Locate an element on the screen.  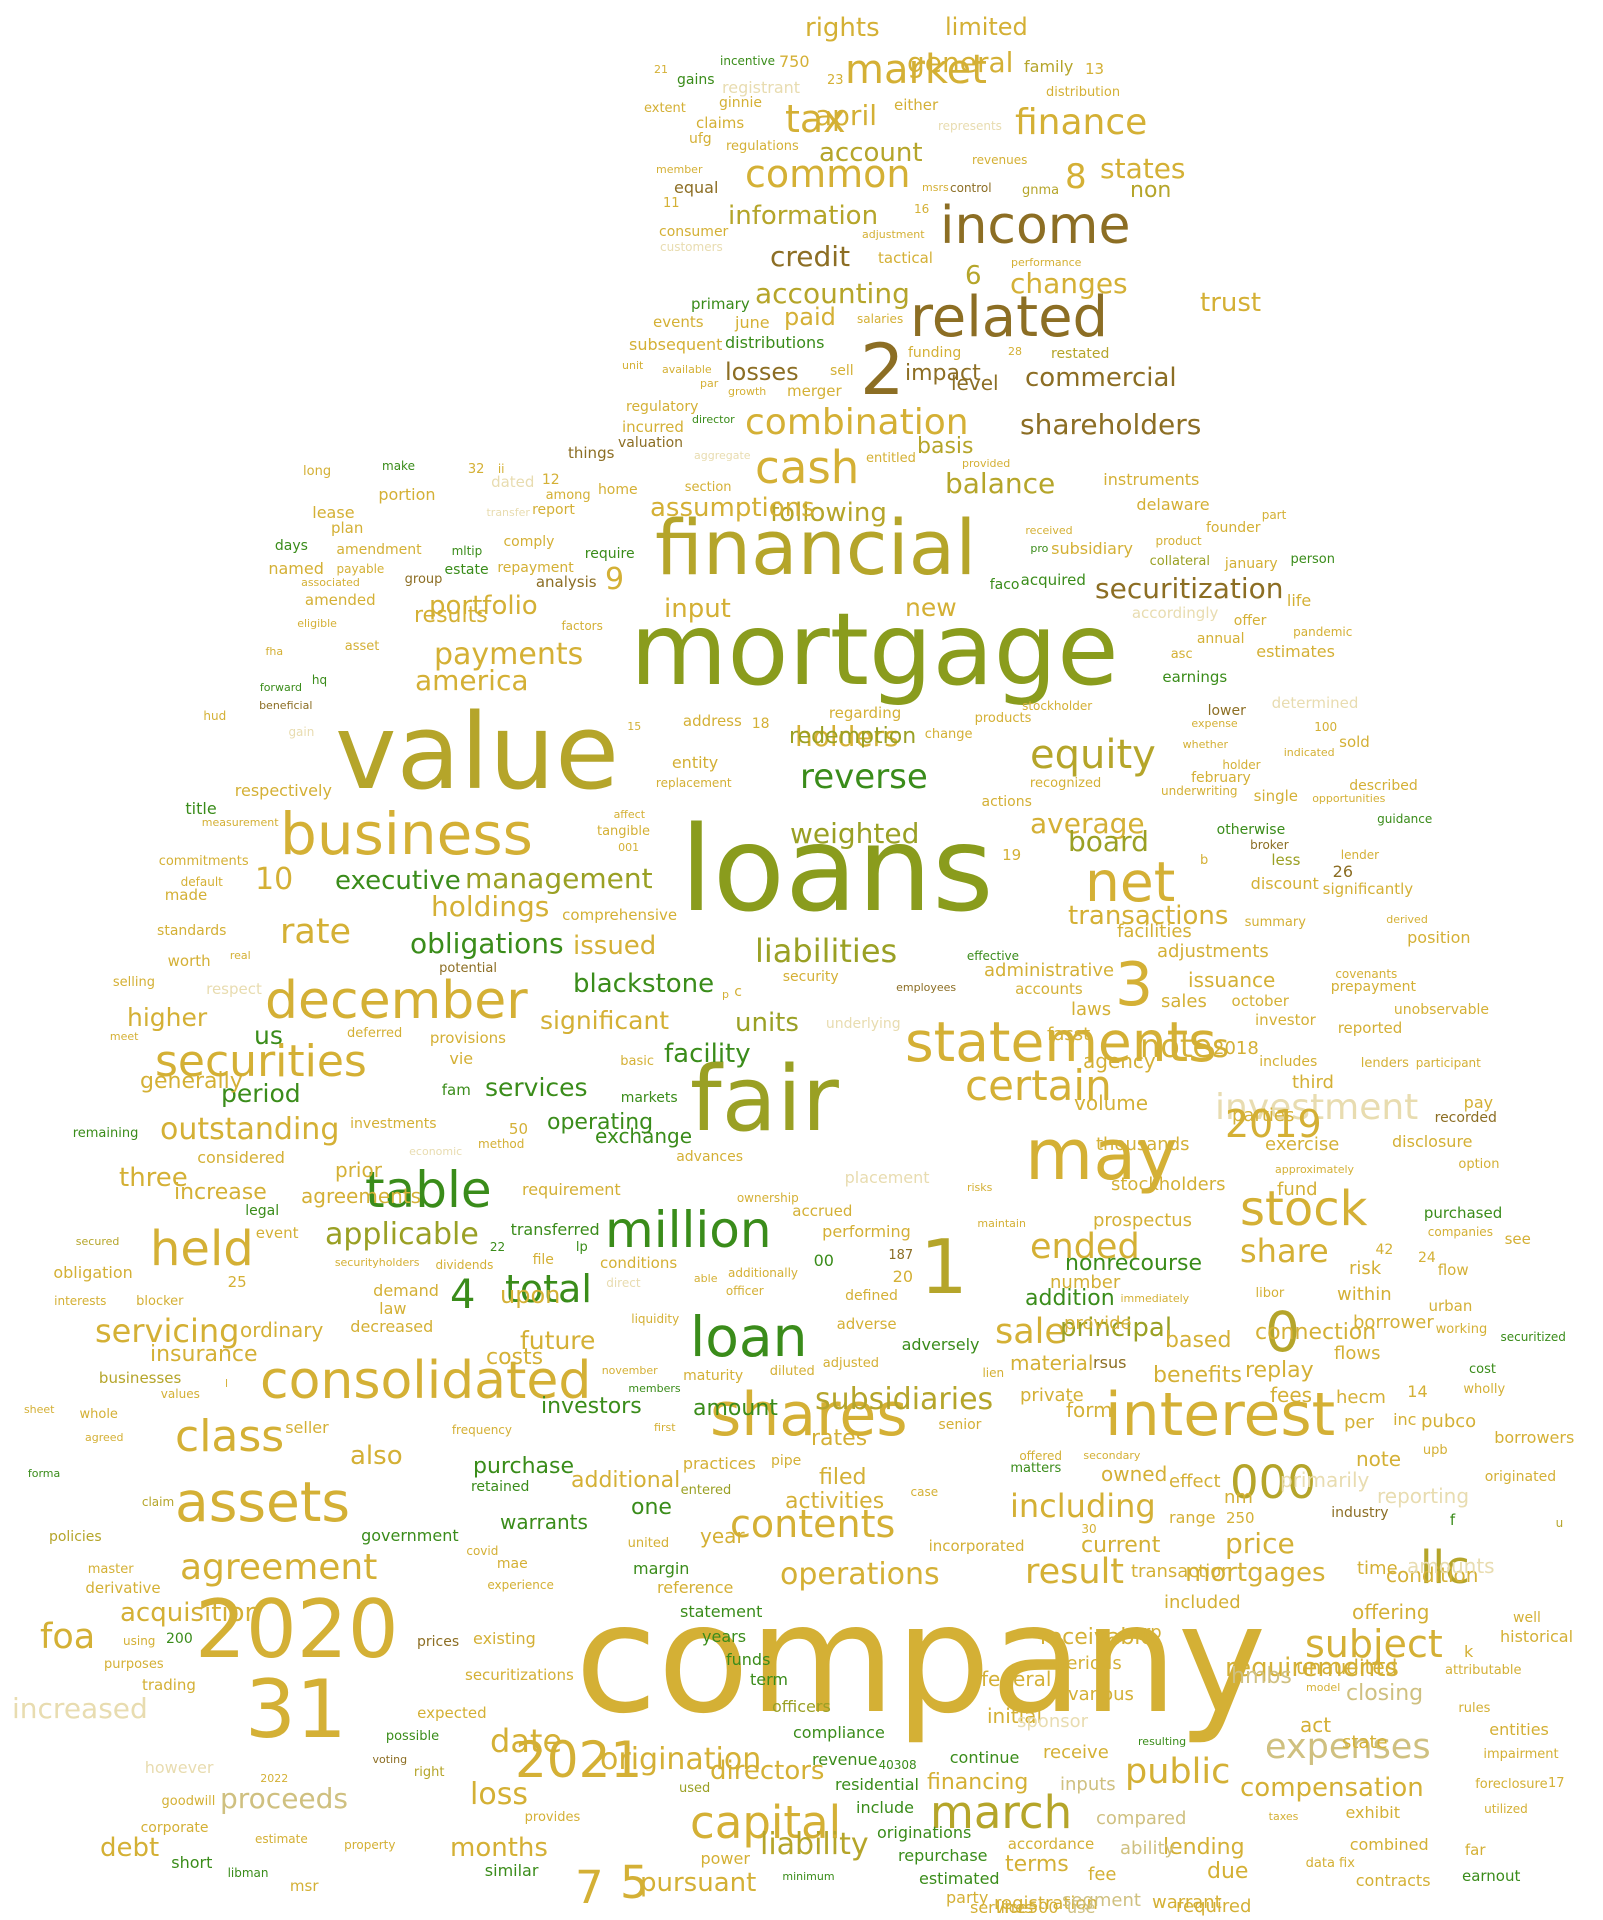
cloud-word: hq is located at coordinates (319, 680).